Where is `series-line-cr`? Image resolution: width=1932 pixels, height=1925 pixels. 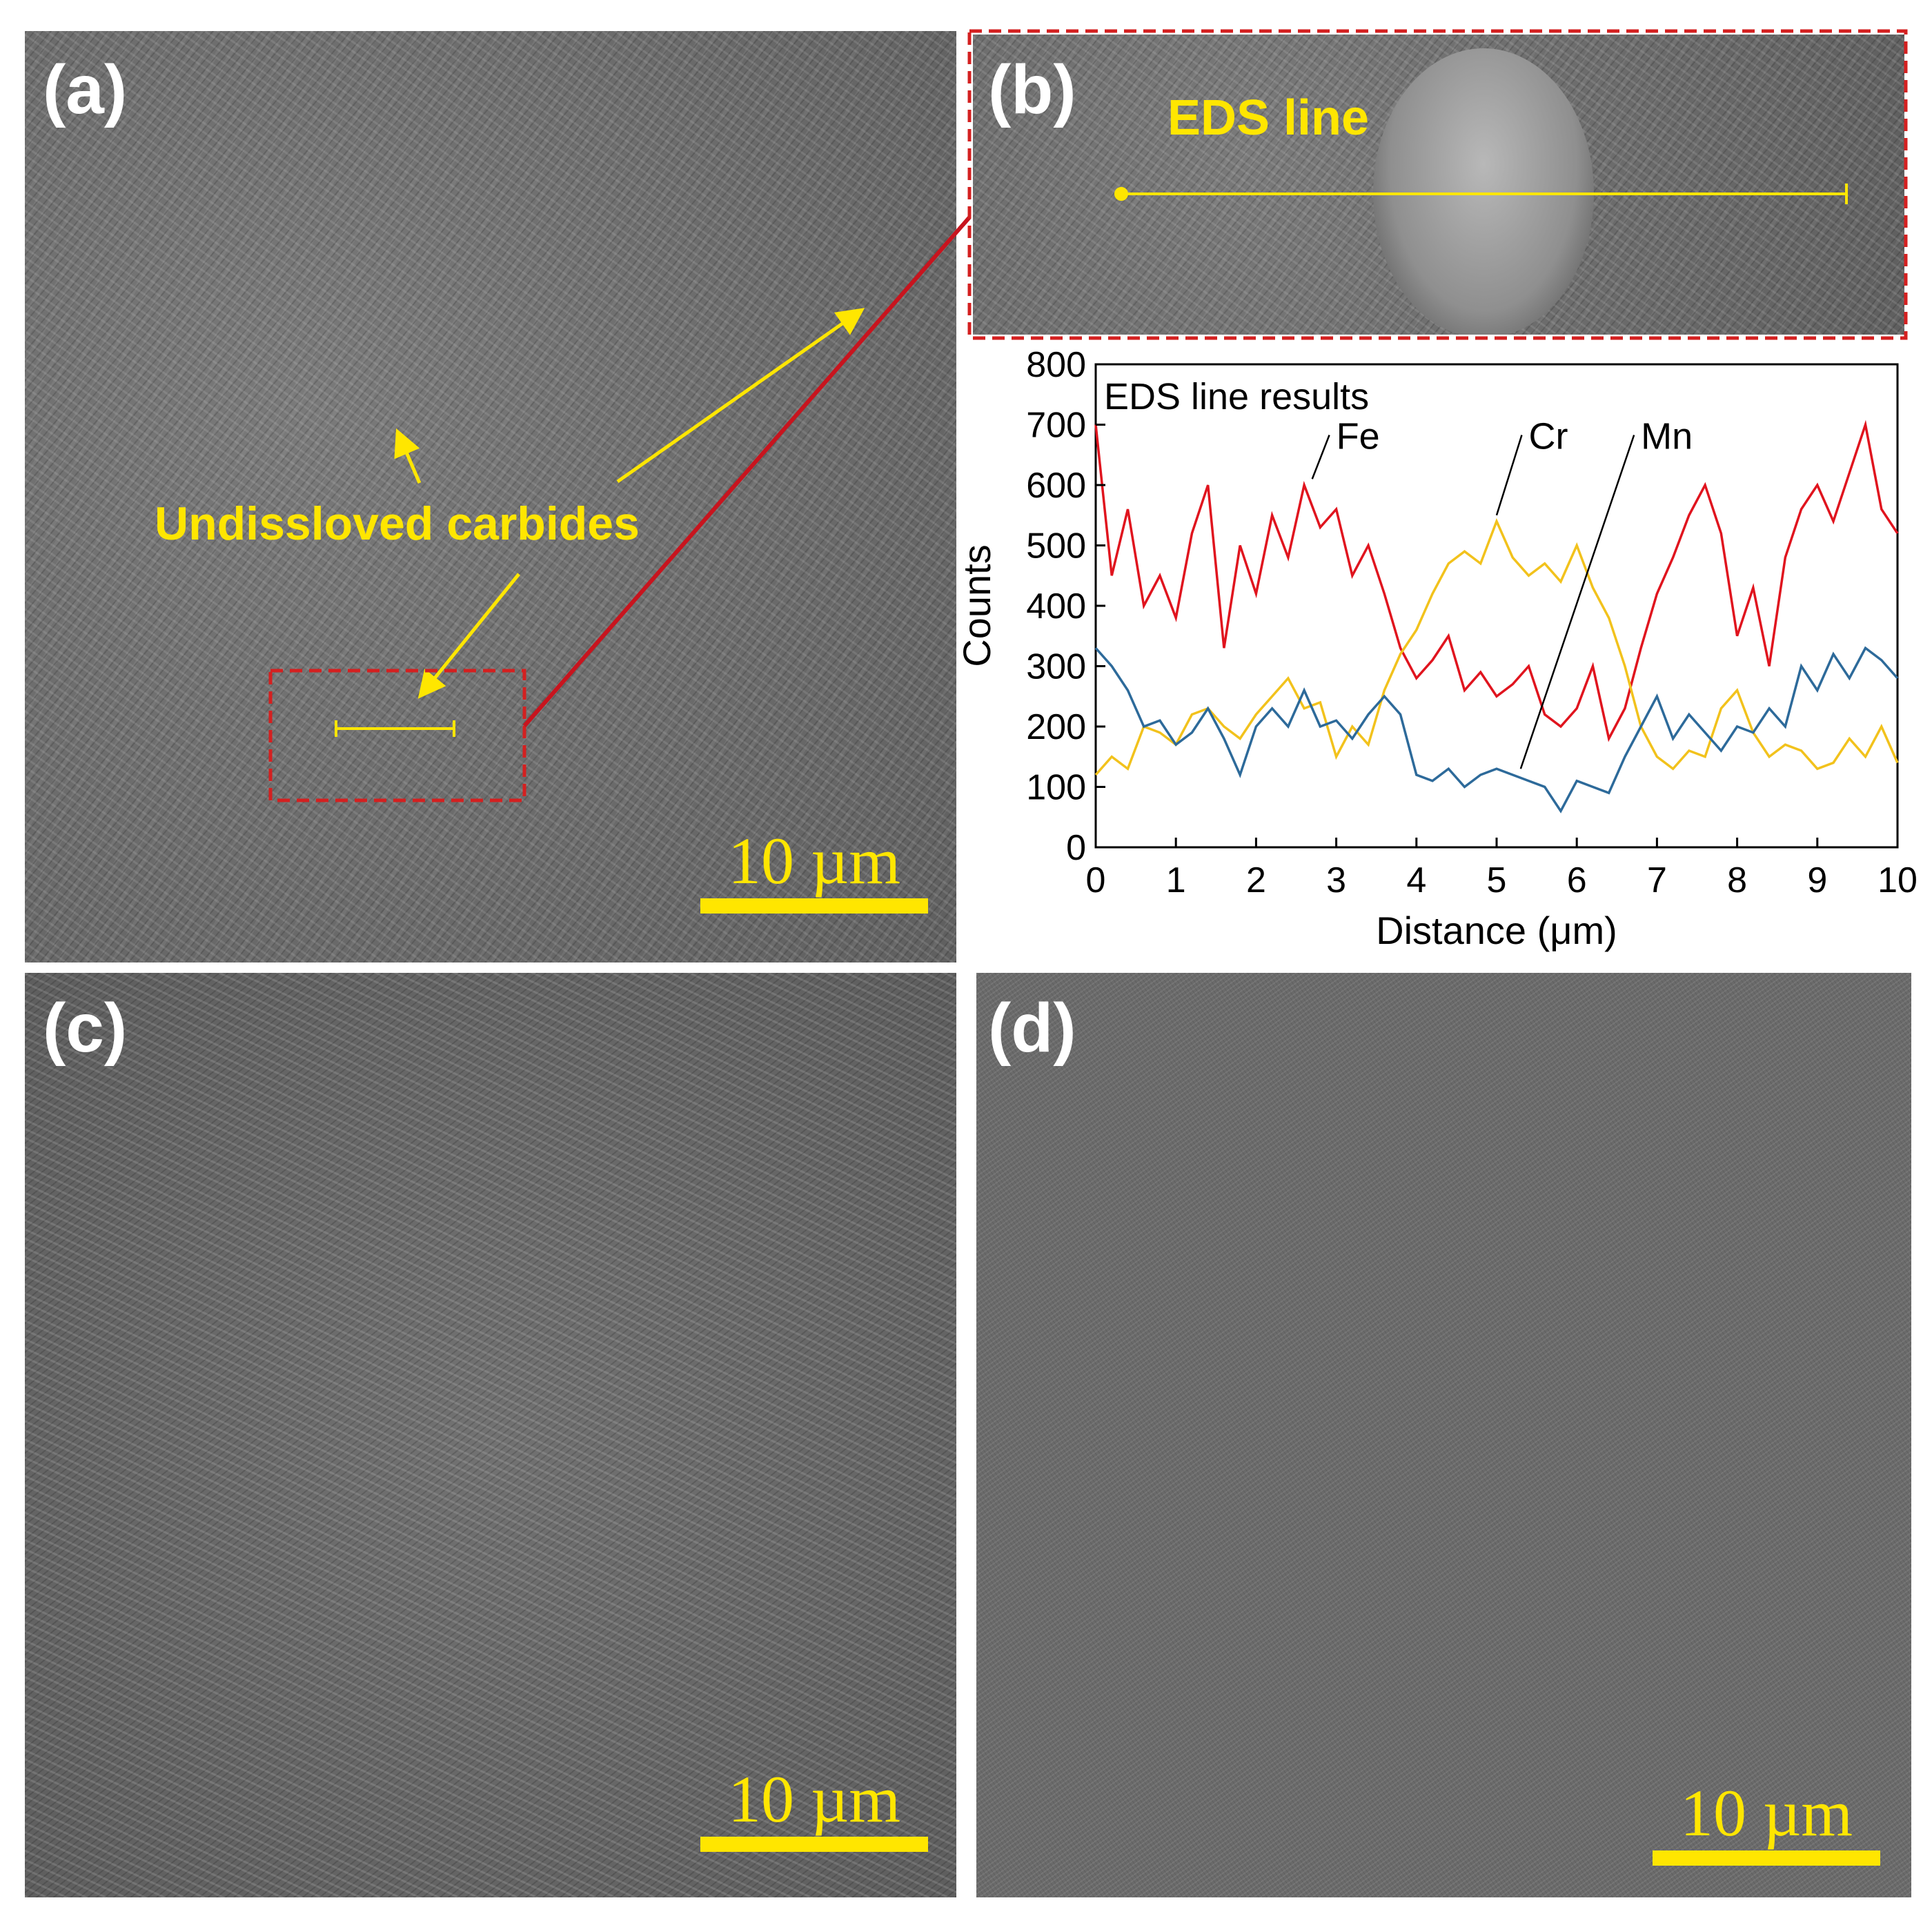 series-line-cr is located at coordinates (1496, 646).